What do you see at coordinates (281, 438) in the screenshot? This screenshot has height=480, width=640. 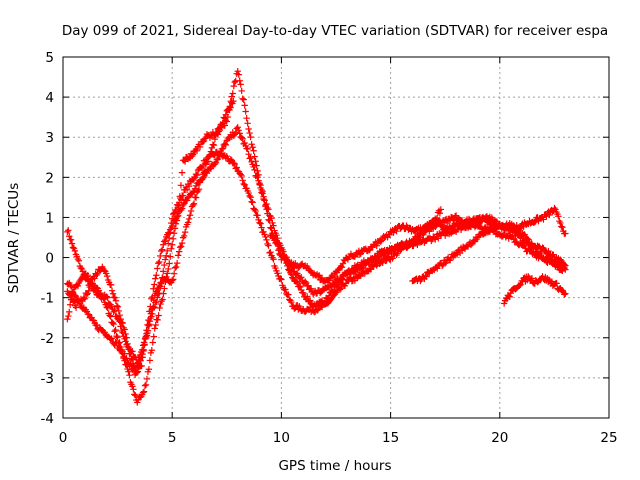 I see `x-tick-label: 10` at bounding box center [281, 438].